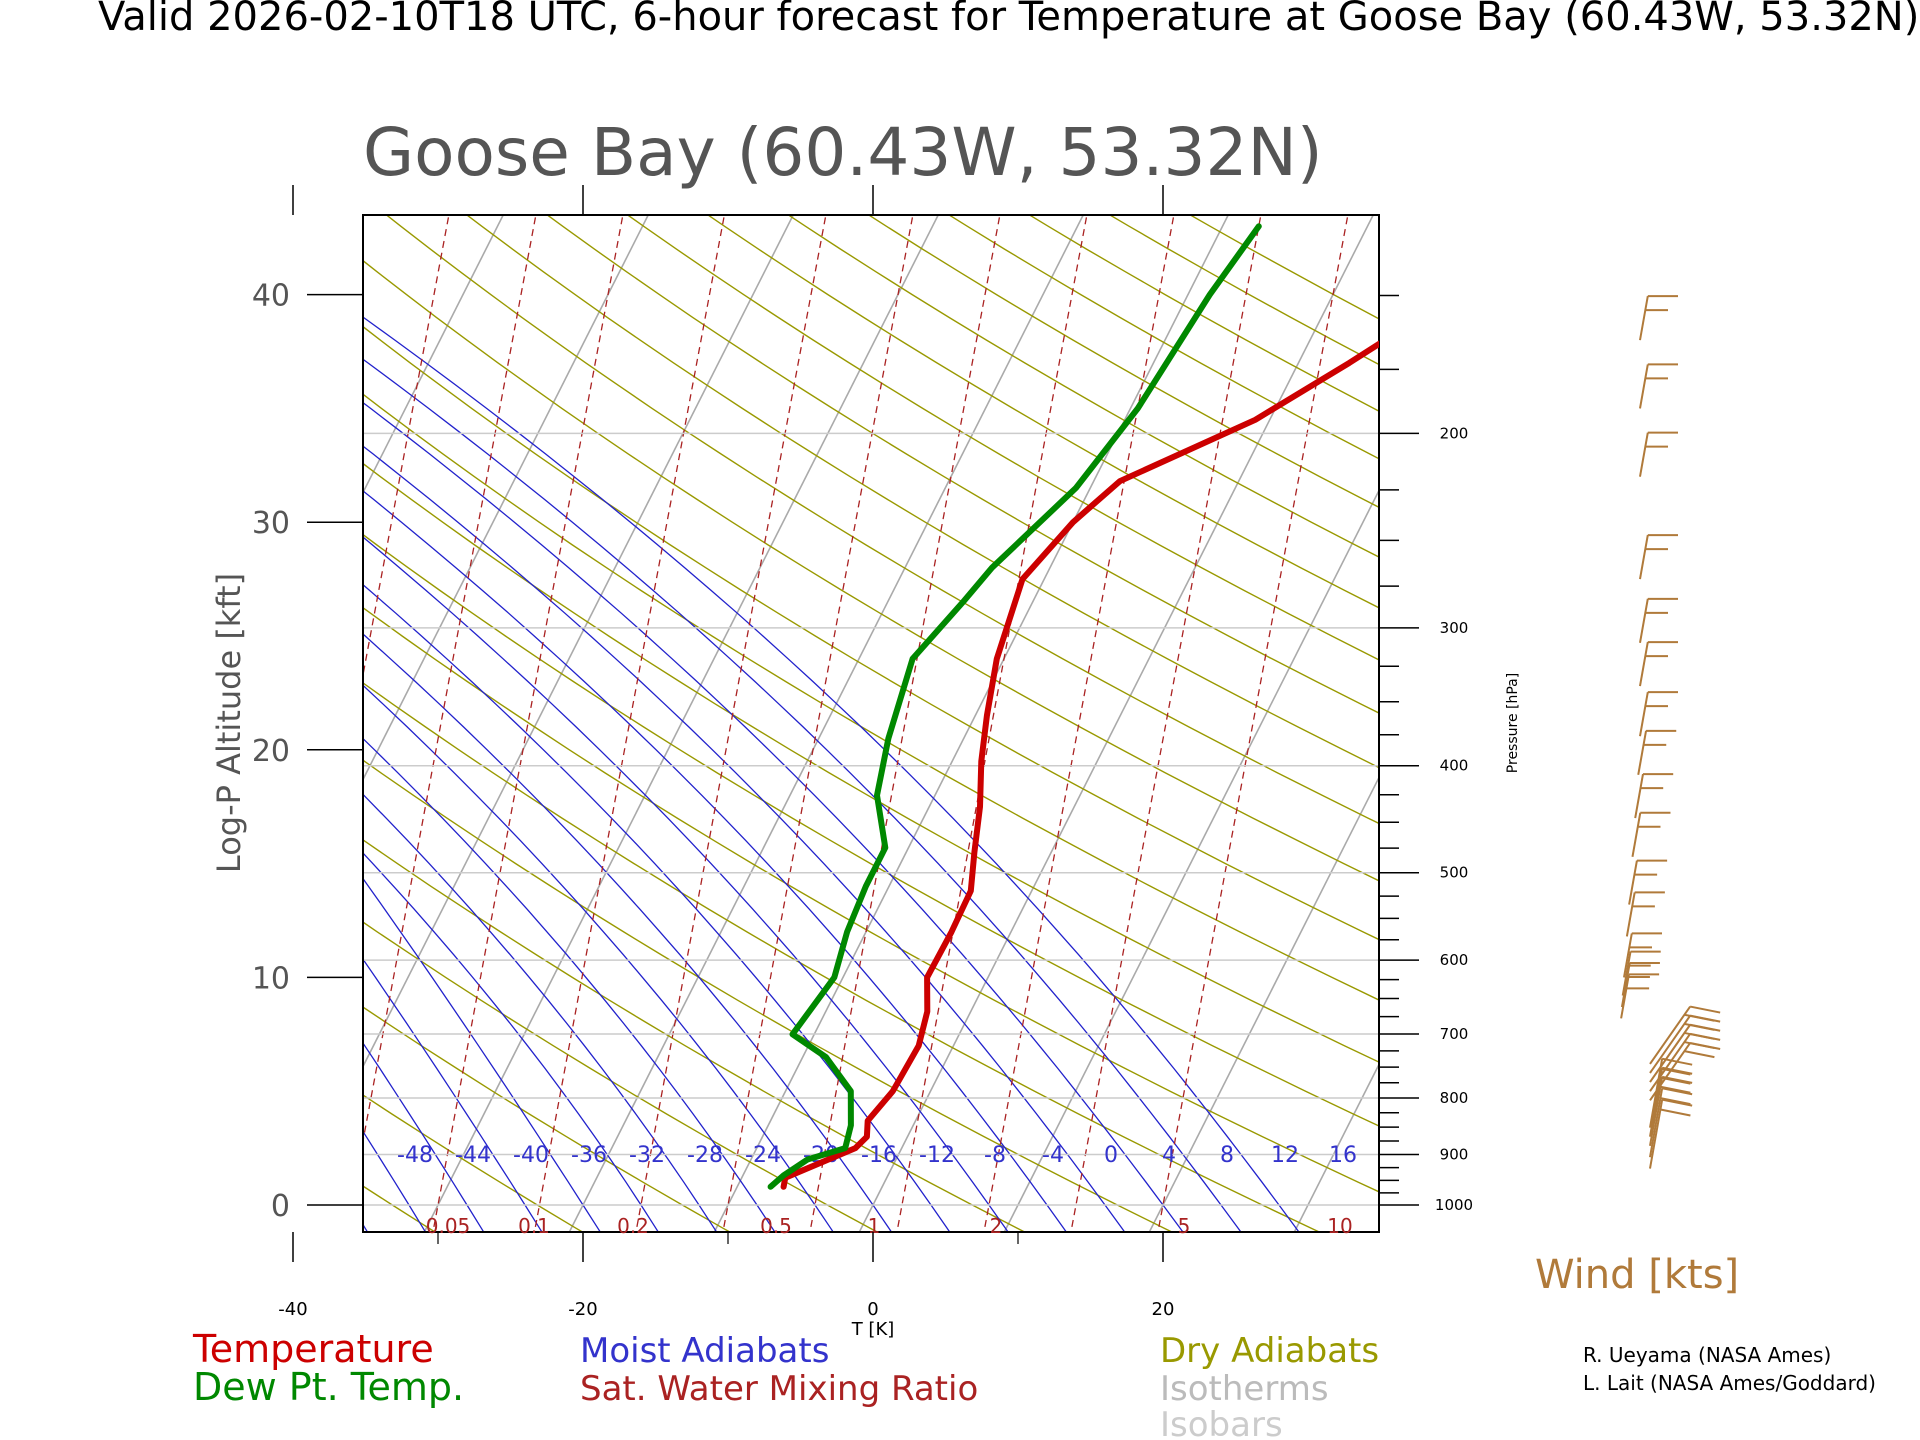 This screenshot has width=1920, height=1440. Describe the element at coordinates (1053, 1155) in the screenshot. I see `moist-adiabat-label: -4` at that location.